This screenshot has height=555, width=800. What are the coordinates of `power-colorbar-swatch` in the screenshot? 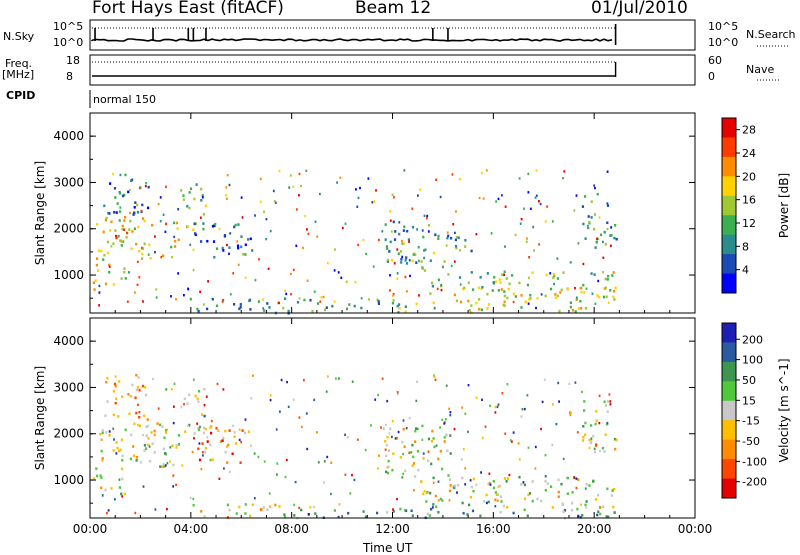 It's located at (729, 205).